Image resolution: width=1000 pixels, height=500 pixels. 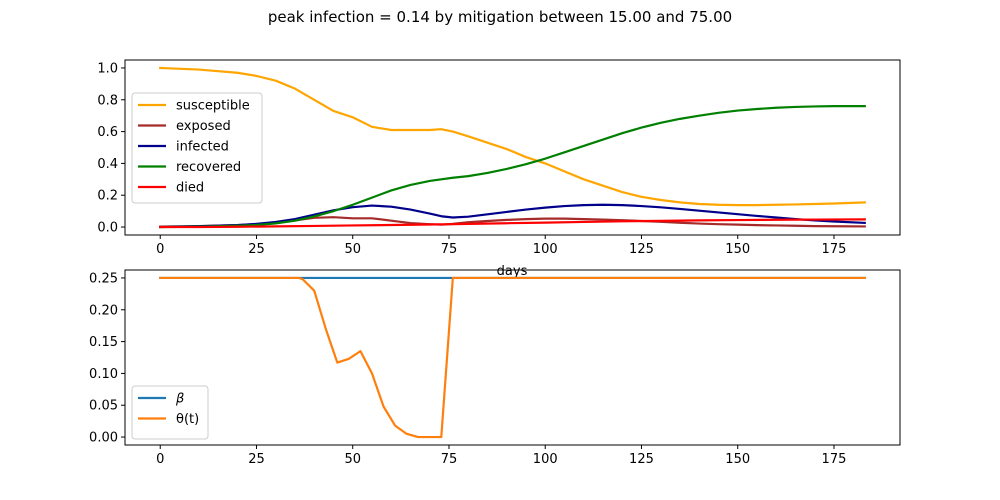 What do you see at coordinates (107, 68) in the screenshot?
I see `top-y-tick-label: 1.0` at bounding box center [107, 68].